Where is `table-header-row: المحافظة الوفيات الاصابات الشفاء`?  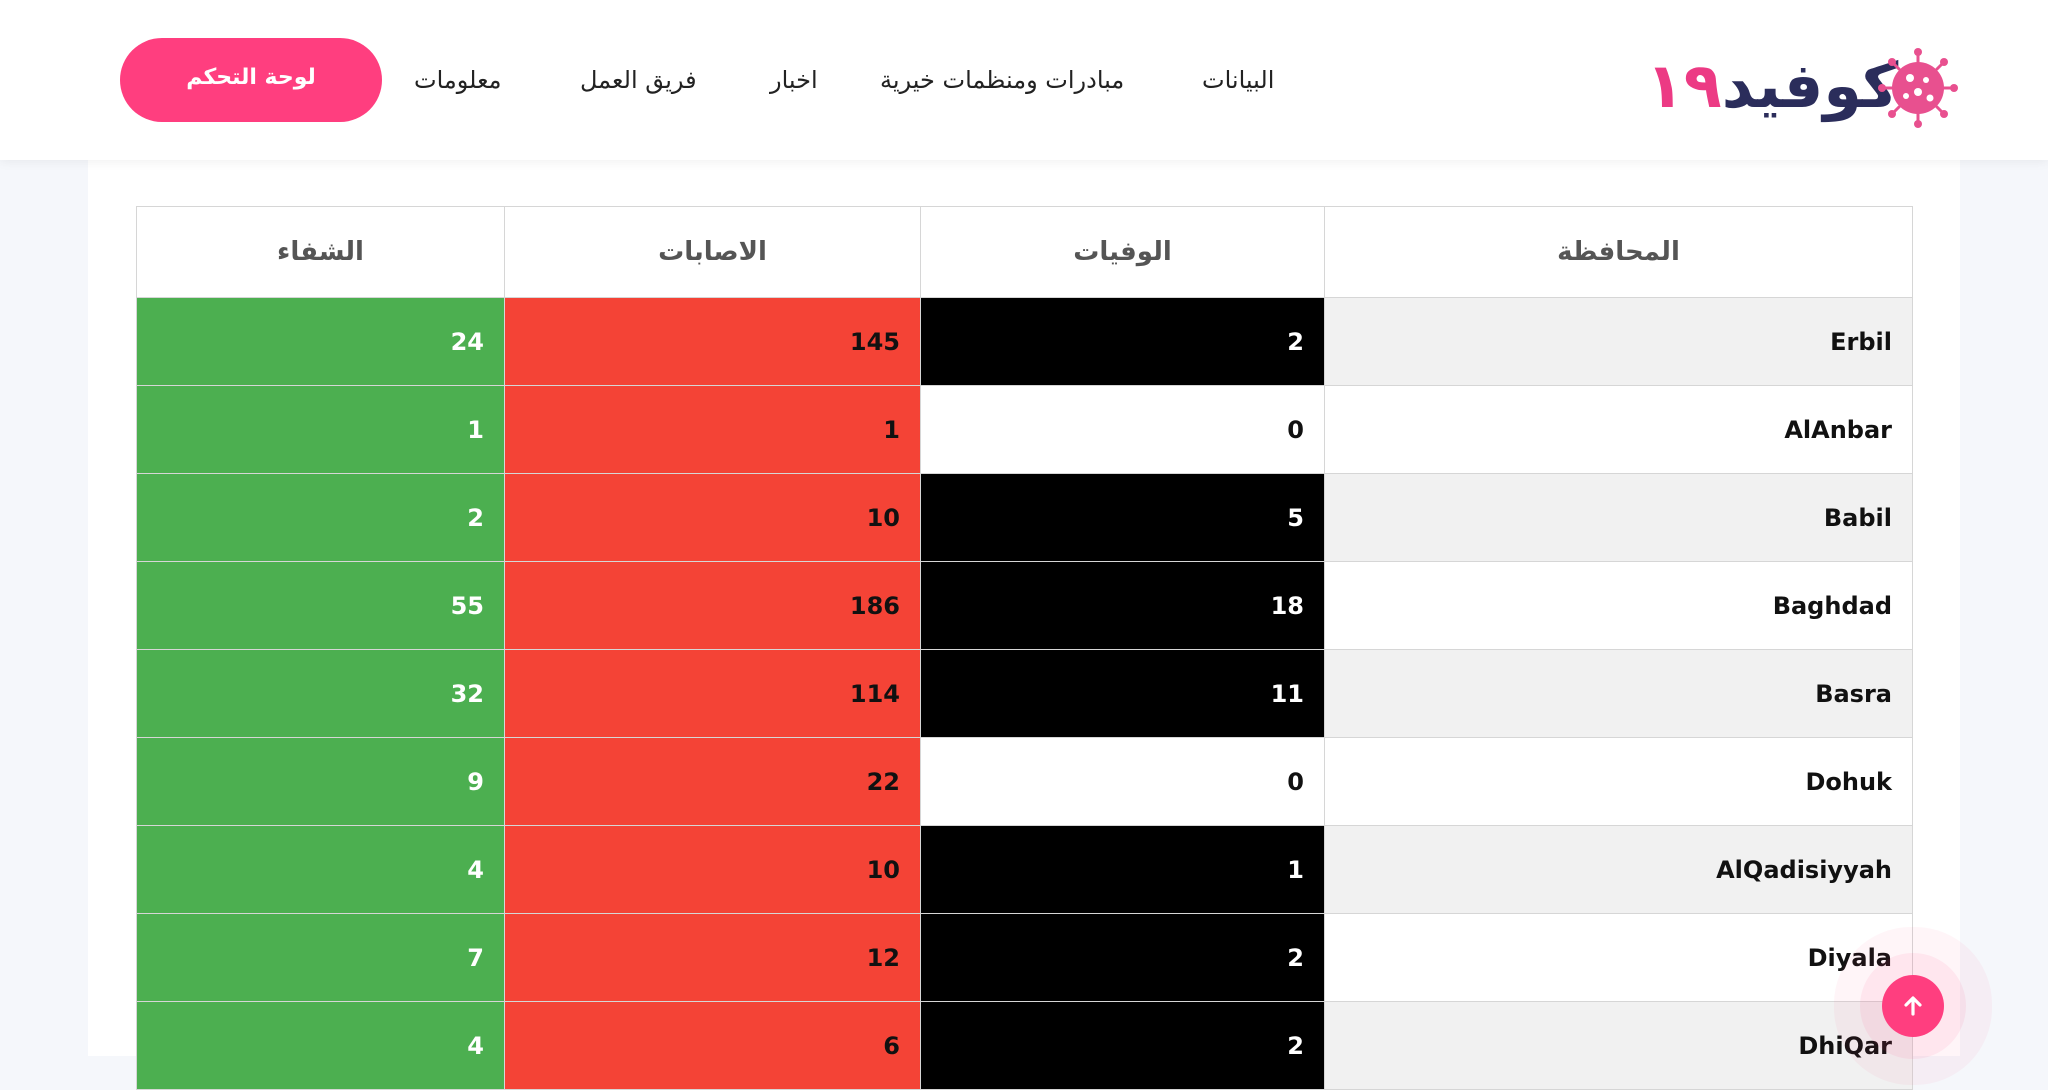
table-header-row: المحافظة الوفيات الاصابات الشفاء is located at coordinates (1024, 252).